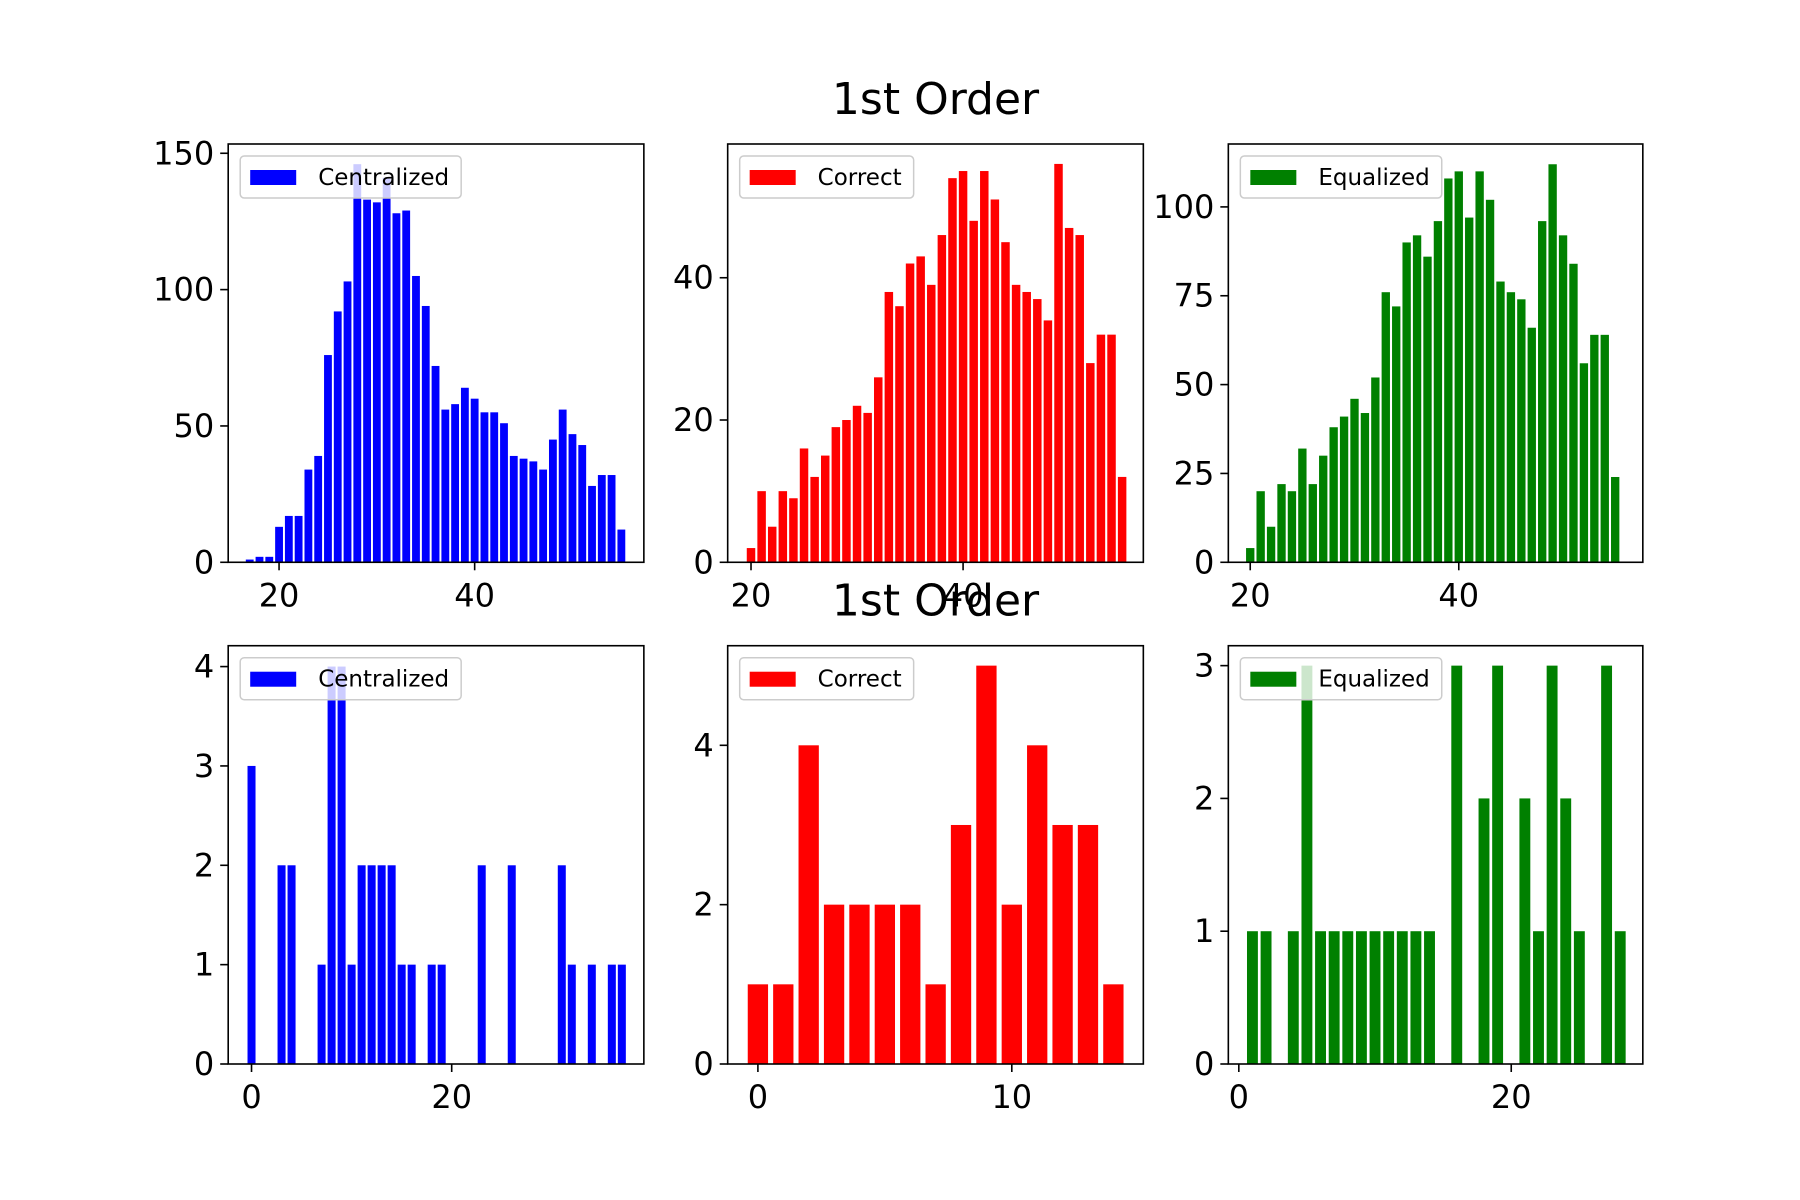 The image size is (1800, 1200). What do you see at coordinates (183, 290) in the screenshot?
I see `y-tick-label: 100` at bounding box center [183, 290].